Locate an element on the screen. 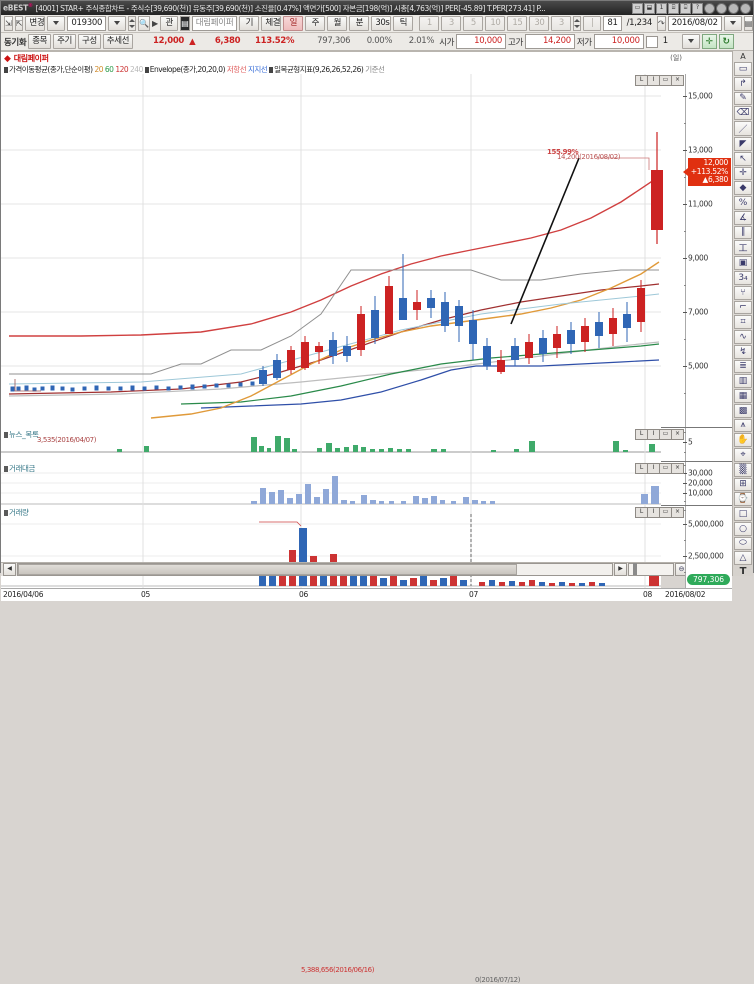 The height and width of the screenshot is (984, 754). code-stepper is located at coordinates (132, 23).